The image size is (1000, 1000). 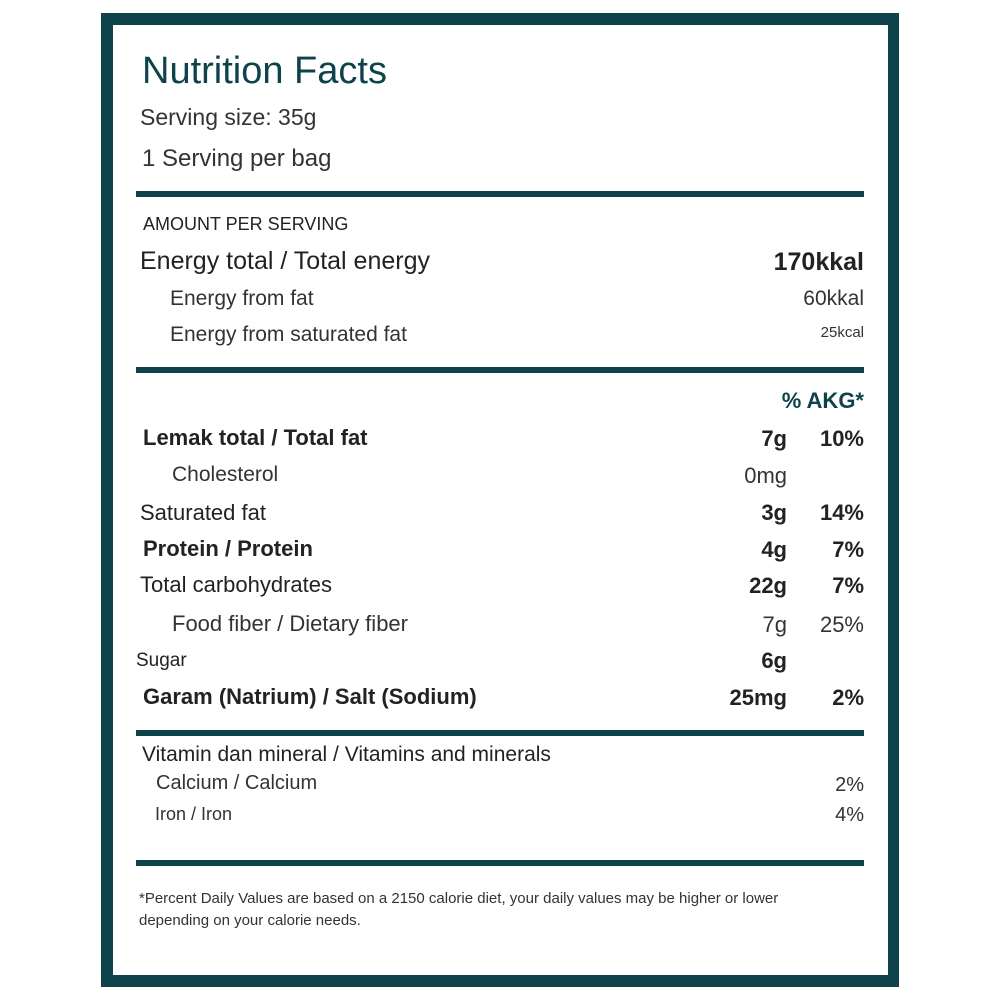 What do you see at coordinates (818, 262) in the screenshot?
I see `energy-total-value: 170kkal` at bounding box center [818, 262].